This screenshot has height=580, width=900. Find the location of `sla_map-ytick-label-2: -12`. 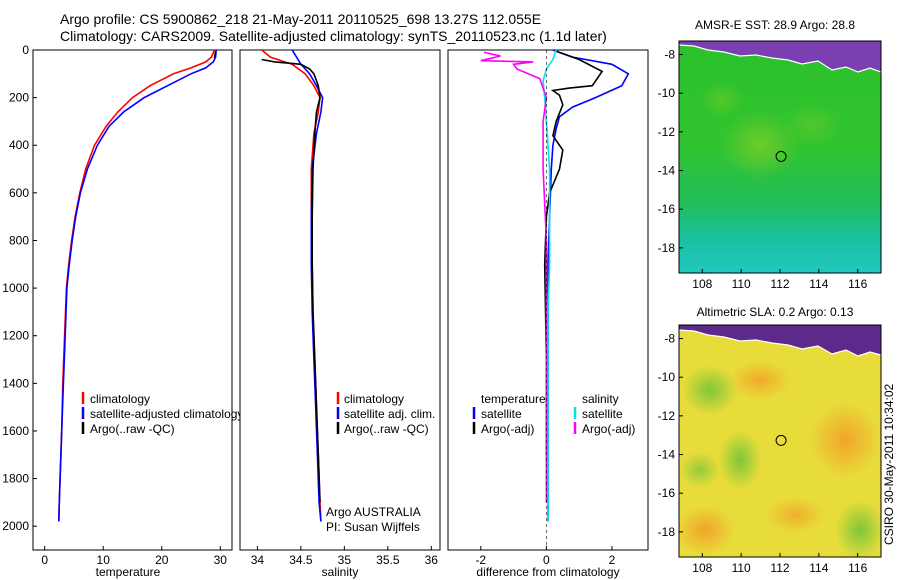

sla_map-ytick-label-2: -12 is located at coordinates (667, 416).